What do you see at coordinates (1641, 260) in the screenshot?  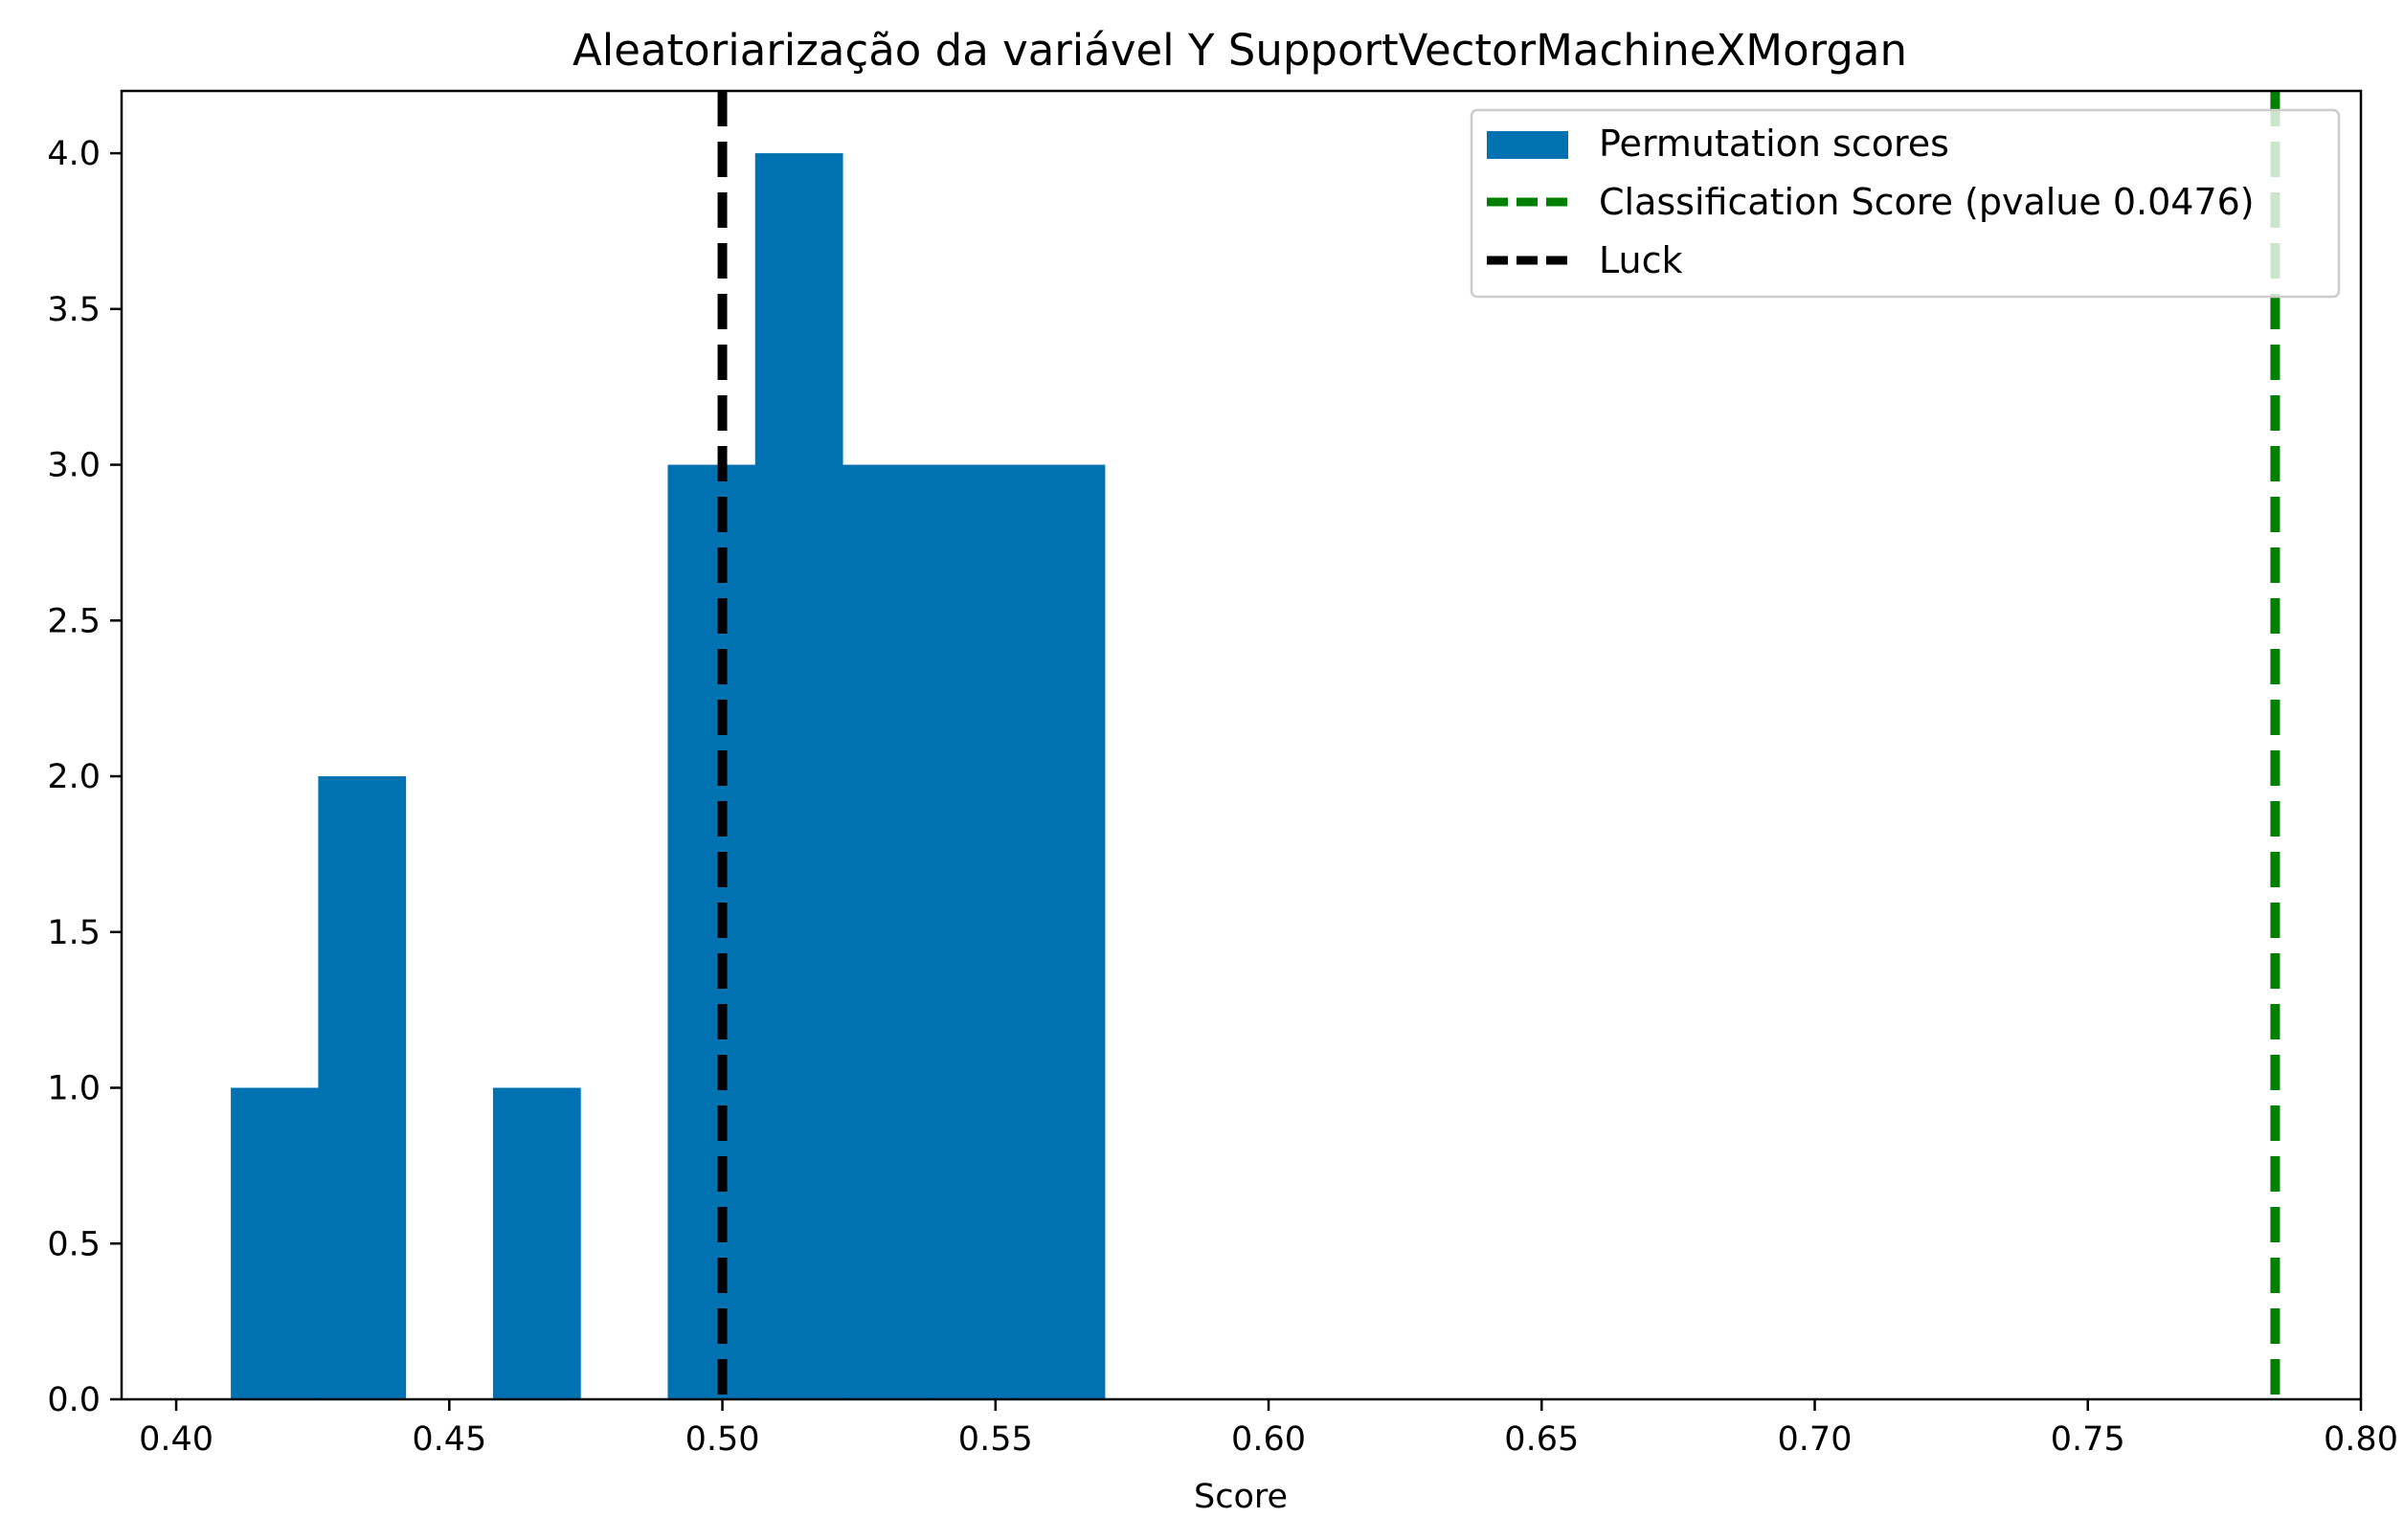 I see `legend-label-luck: Luck` at bounding box center [1641, 260].